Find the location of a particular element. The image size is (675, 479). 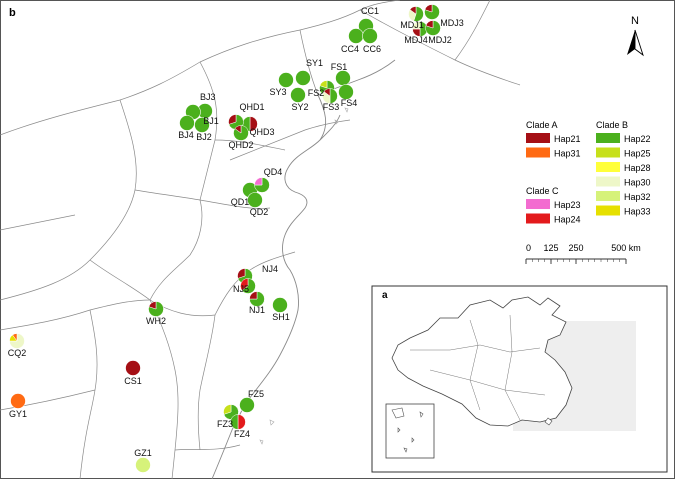

north-arrow-left-icon is located at coordinates (631, 42).